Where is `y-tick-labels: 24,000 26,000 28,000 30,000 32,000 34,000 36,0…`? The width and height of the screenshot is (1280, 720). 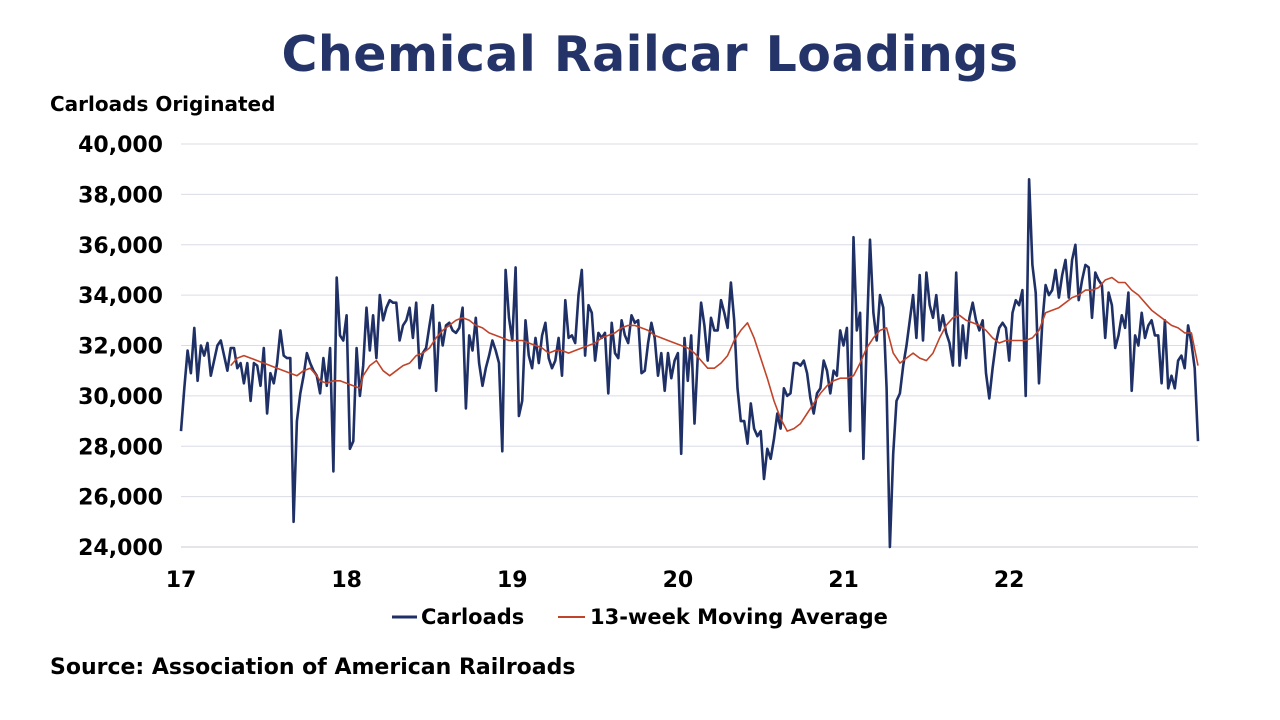 y-tick-labels: 24,000 26,000 28,000 30,000 32,000 34,000 36,0… is located at coordinates (120, 347).